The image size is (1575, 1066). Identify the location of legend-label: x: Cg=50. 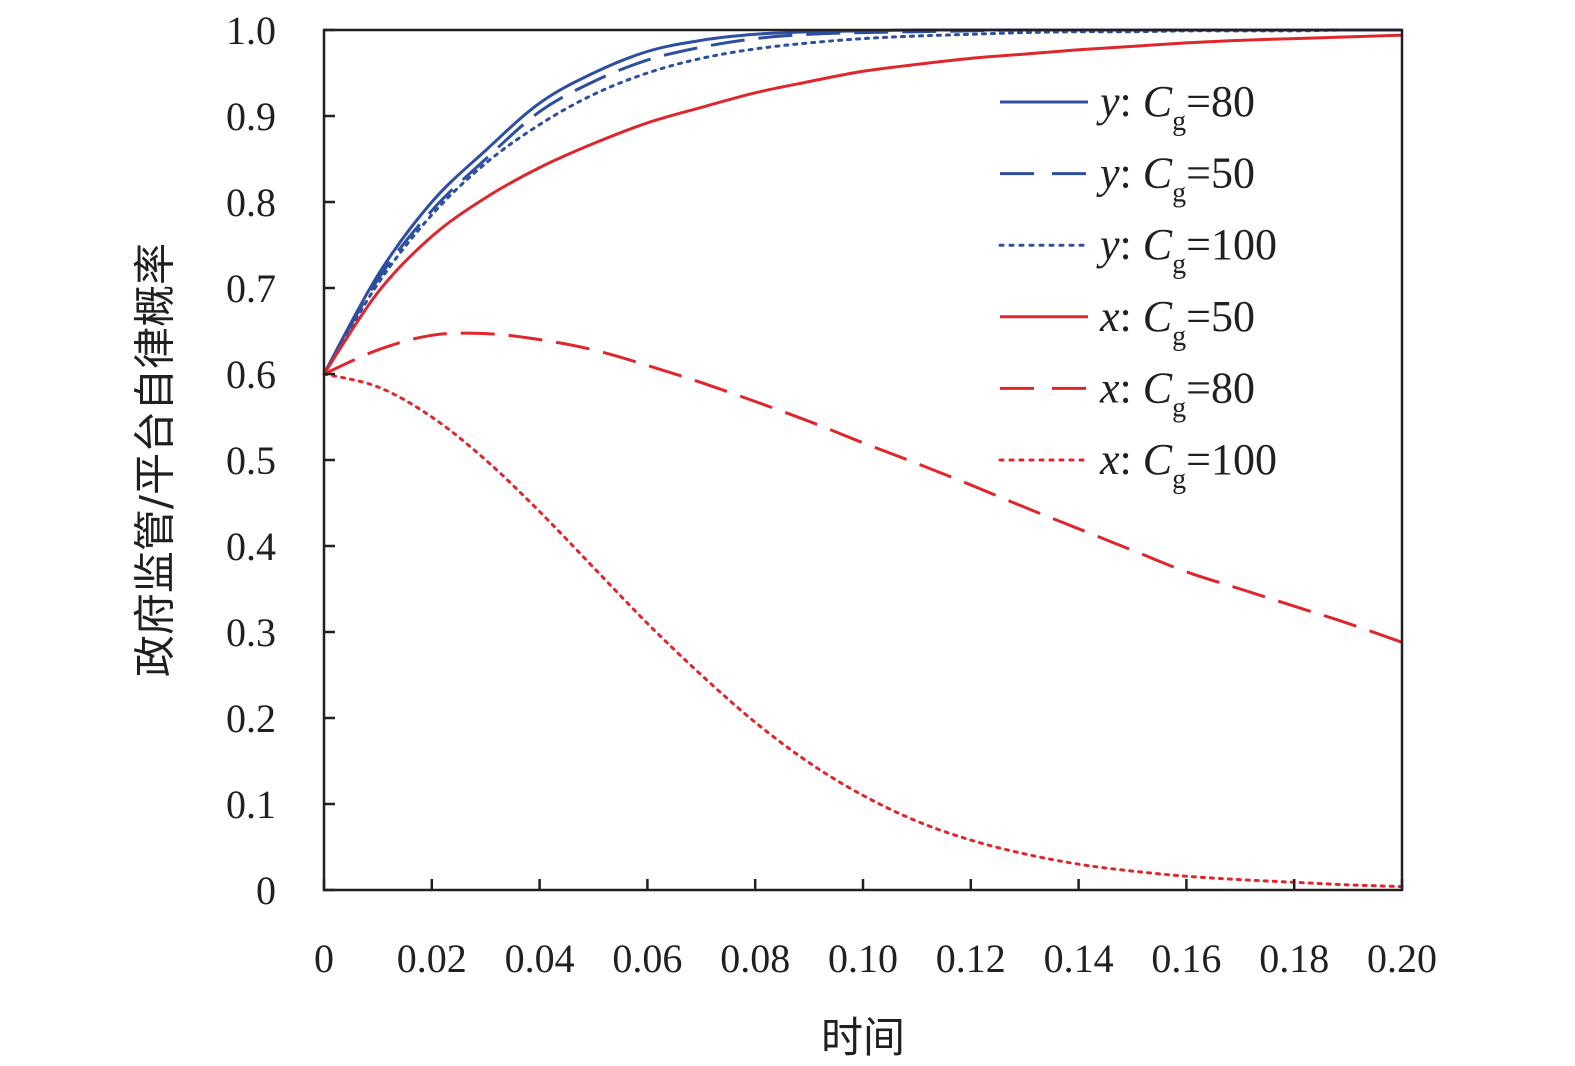
(1177, 322).